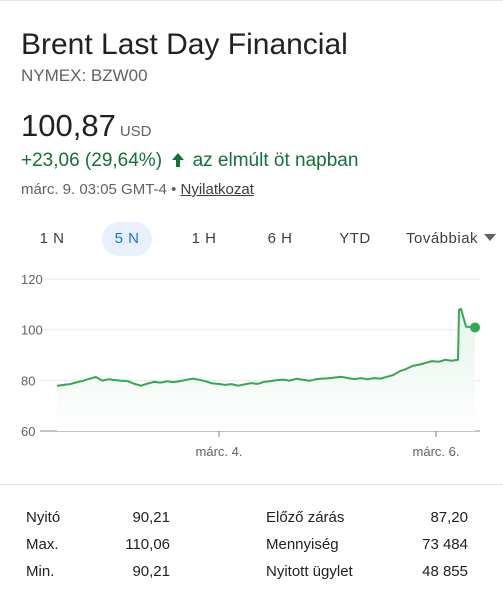  I want to click on stat-low-label: Min., so click(40, 571).